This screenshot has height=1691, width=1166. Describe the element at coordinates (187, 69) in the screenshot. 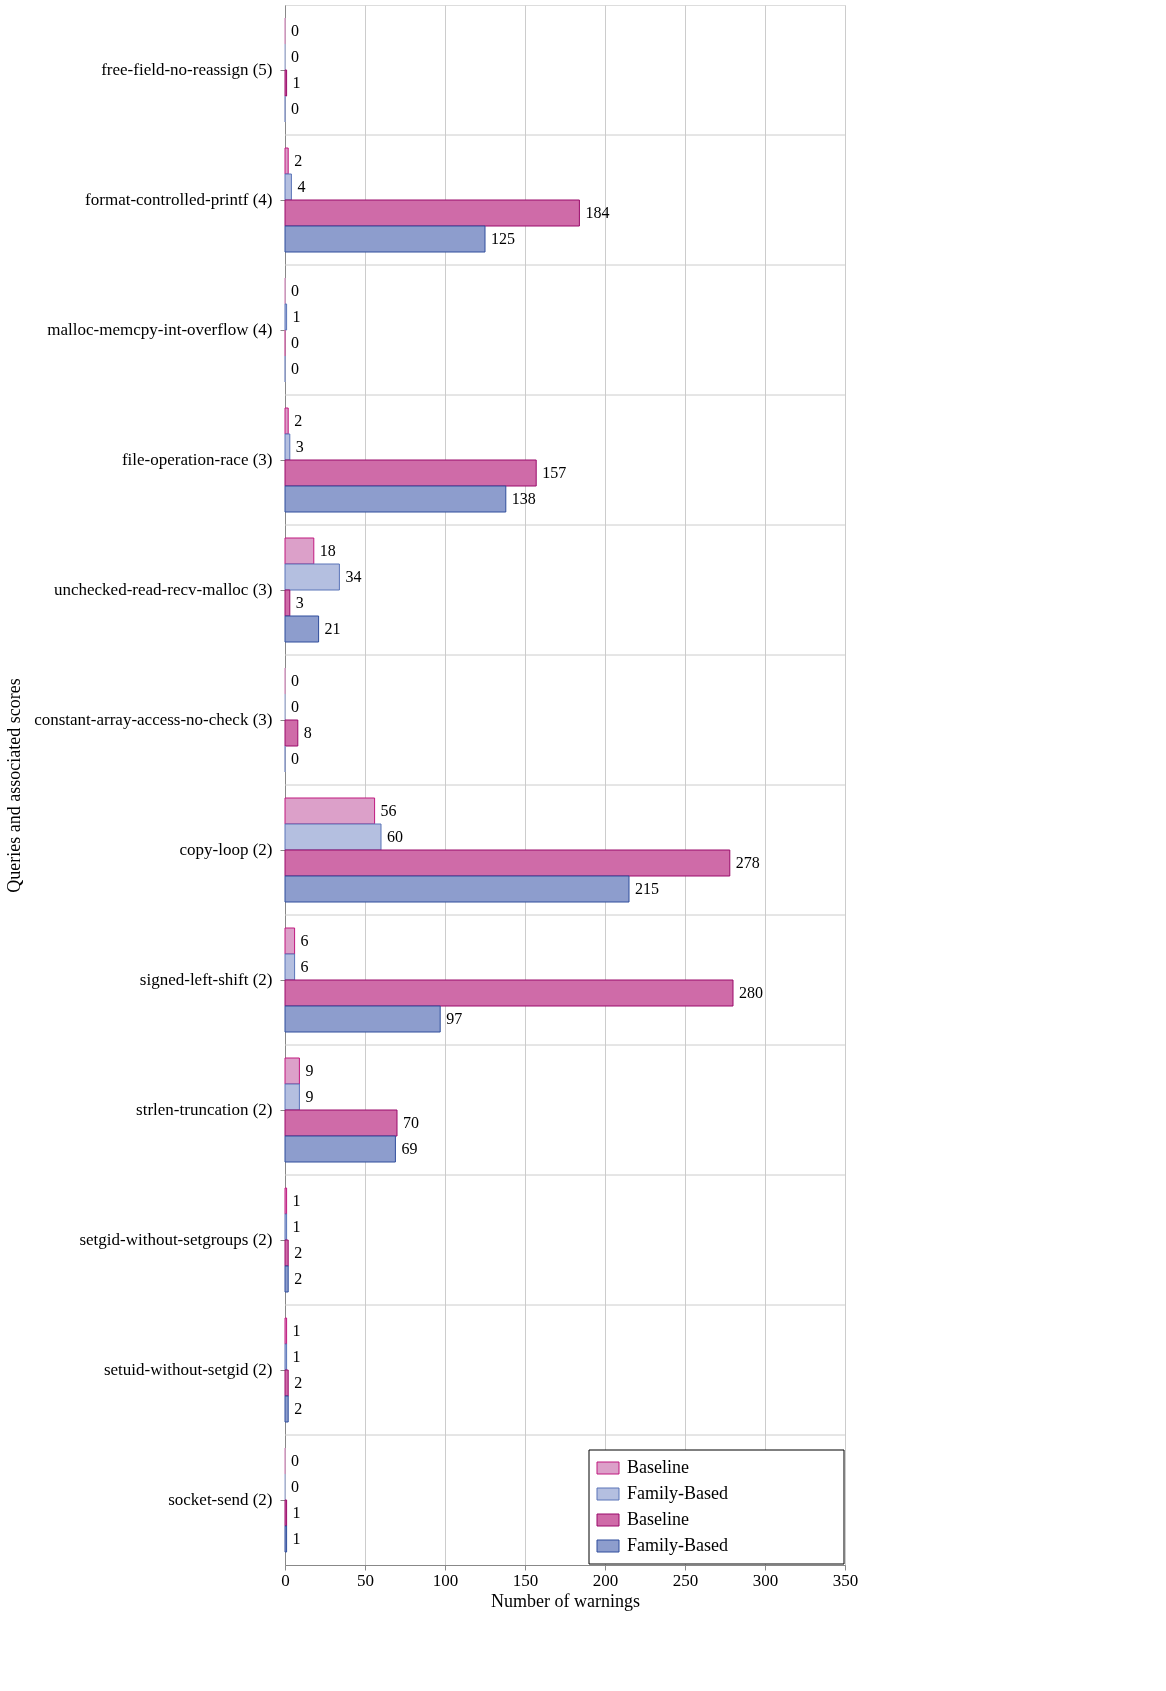

I see `y-tick-label: free-field-no-reassign (5)` at that location.